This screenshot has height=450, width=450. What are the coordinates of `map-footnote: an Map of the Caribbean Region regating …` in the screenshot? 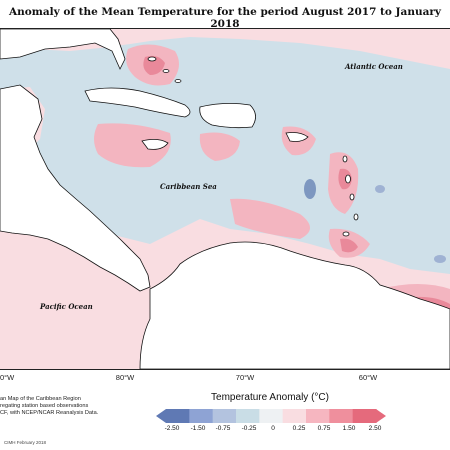 It's located at (49, 406).